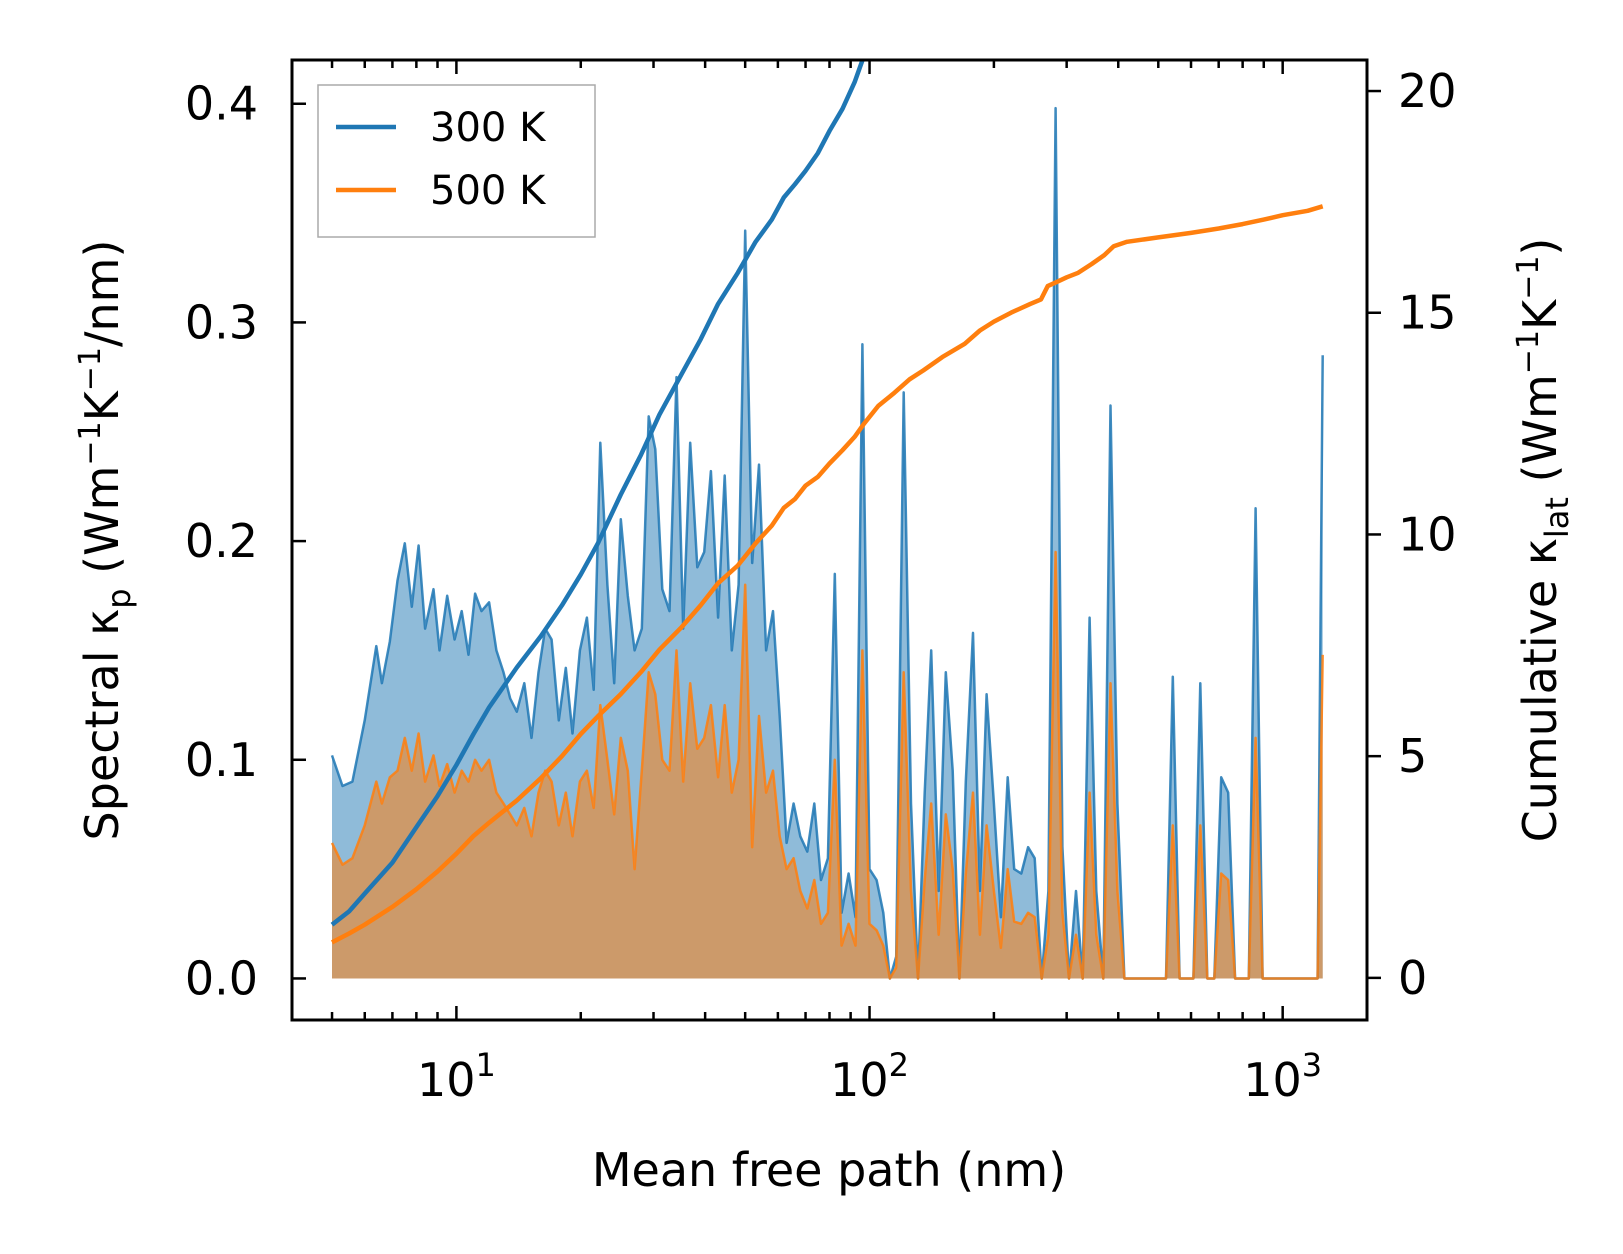  I want to click on y-left-tick-label: 0.3, so click(221, 322).